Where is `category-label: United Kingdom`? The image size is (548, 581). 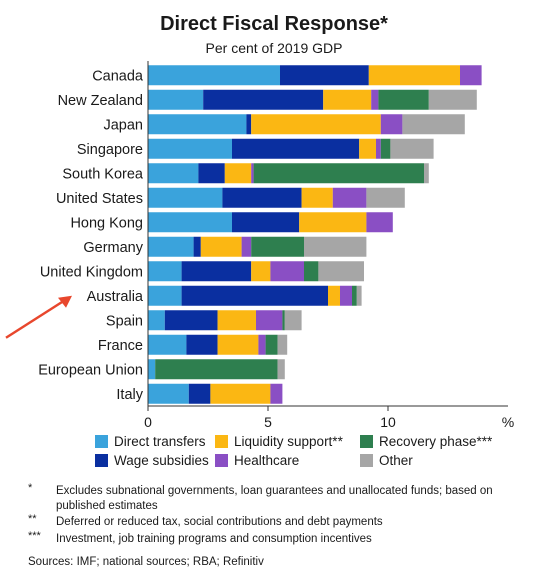 category-label: United Kingdom is located at coordinates (91, 272).